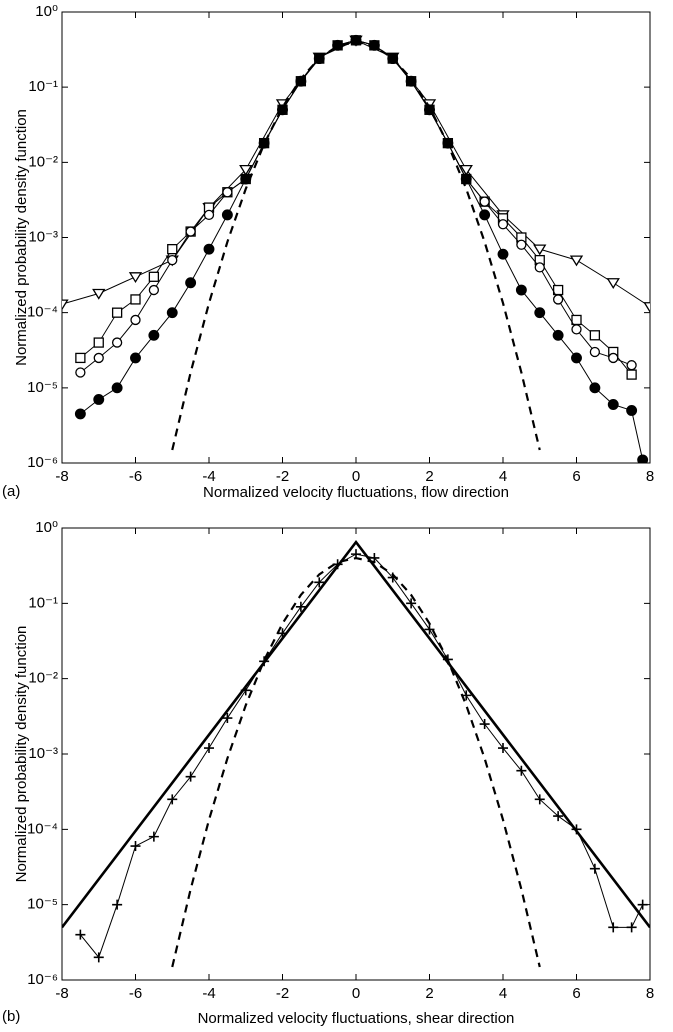 Image resolution: width=673 pixels, height=1032 pixels. Describe the element at coordinates (42, 828) in the screenshot. I see `y-tick-label: 10⁻⁴` at that location.